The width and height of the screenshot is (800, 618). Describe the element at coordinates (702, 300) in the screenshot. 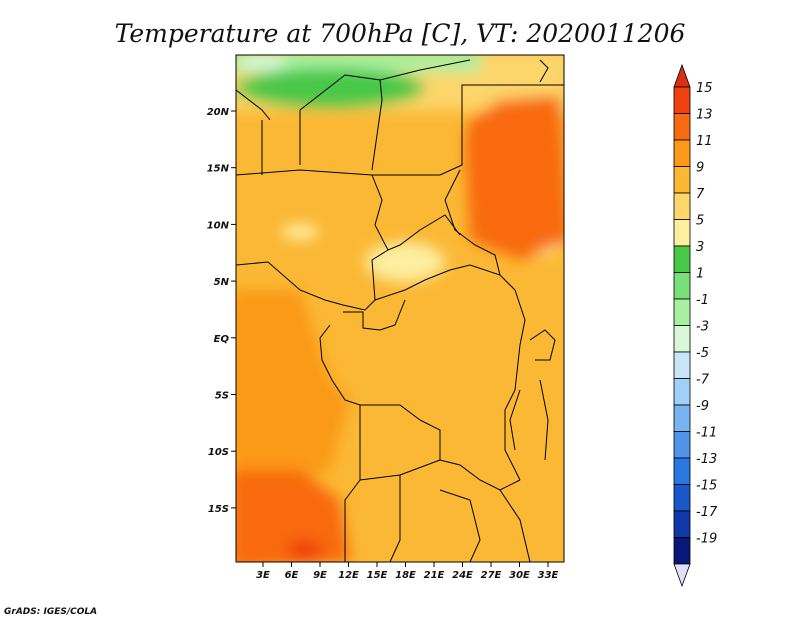

I see `colorbar-label: -1` at that location.